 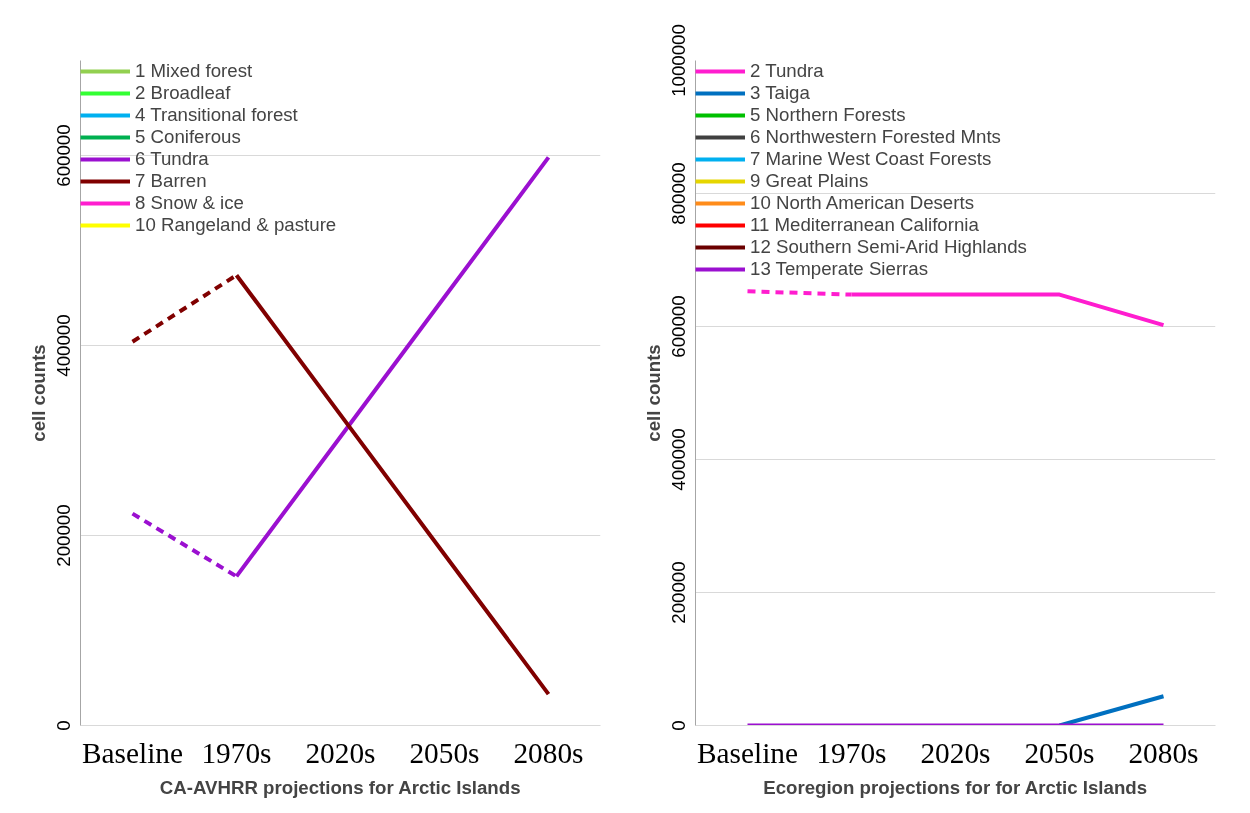 What do you see at coordinates (839, 269) in the screenshot?
I see `legend-label: 13 Temperate Sierras` at bounding box center [839, 269].